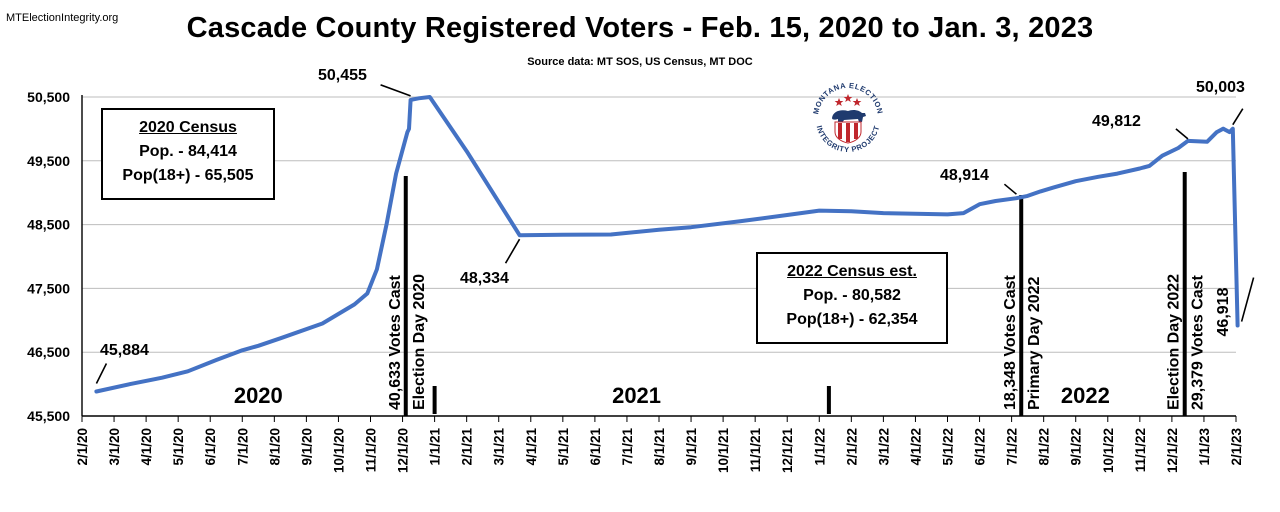  What do you see at coordinates (1076, 447) in the screenshot?
I see `x-tick-label: 9/1/22` at bounding box center [1076, 447].